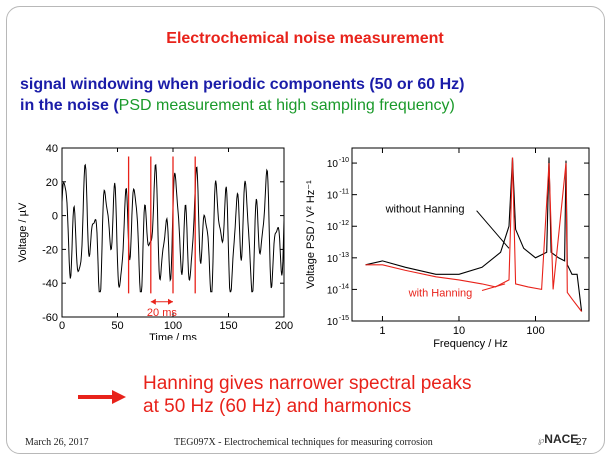 This screenshot has height=461, width=610. Describe the element at coordinates (311, 234) in the screenshot. I see `y-axis-label: Voltage PSD / V² Hz⁻¹` at that location.